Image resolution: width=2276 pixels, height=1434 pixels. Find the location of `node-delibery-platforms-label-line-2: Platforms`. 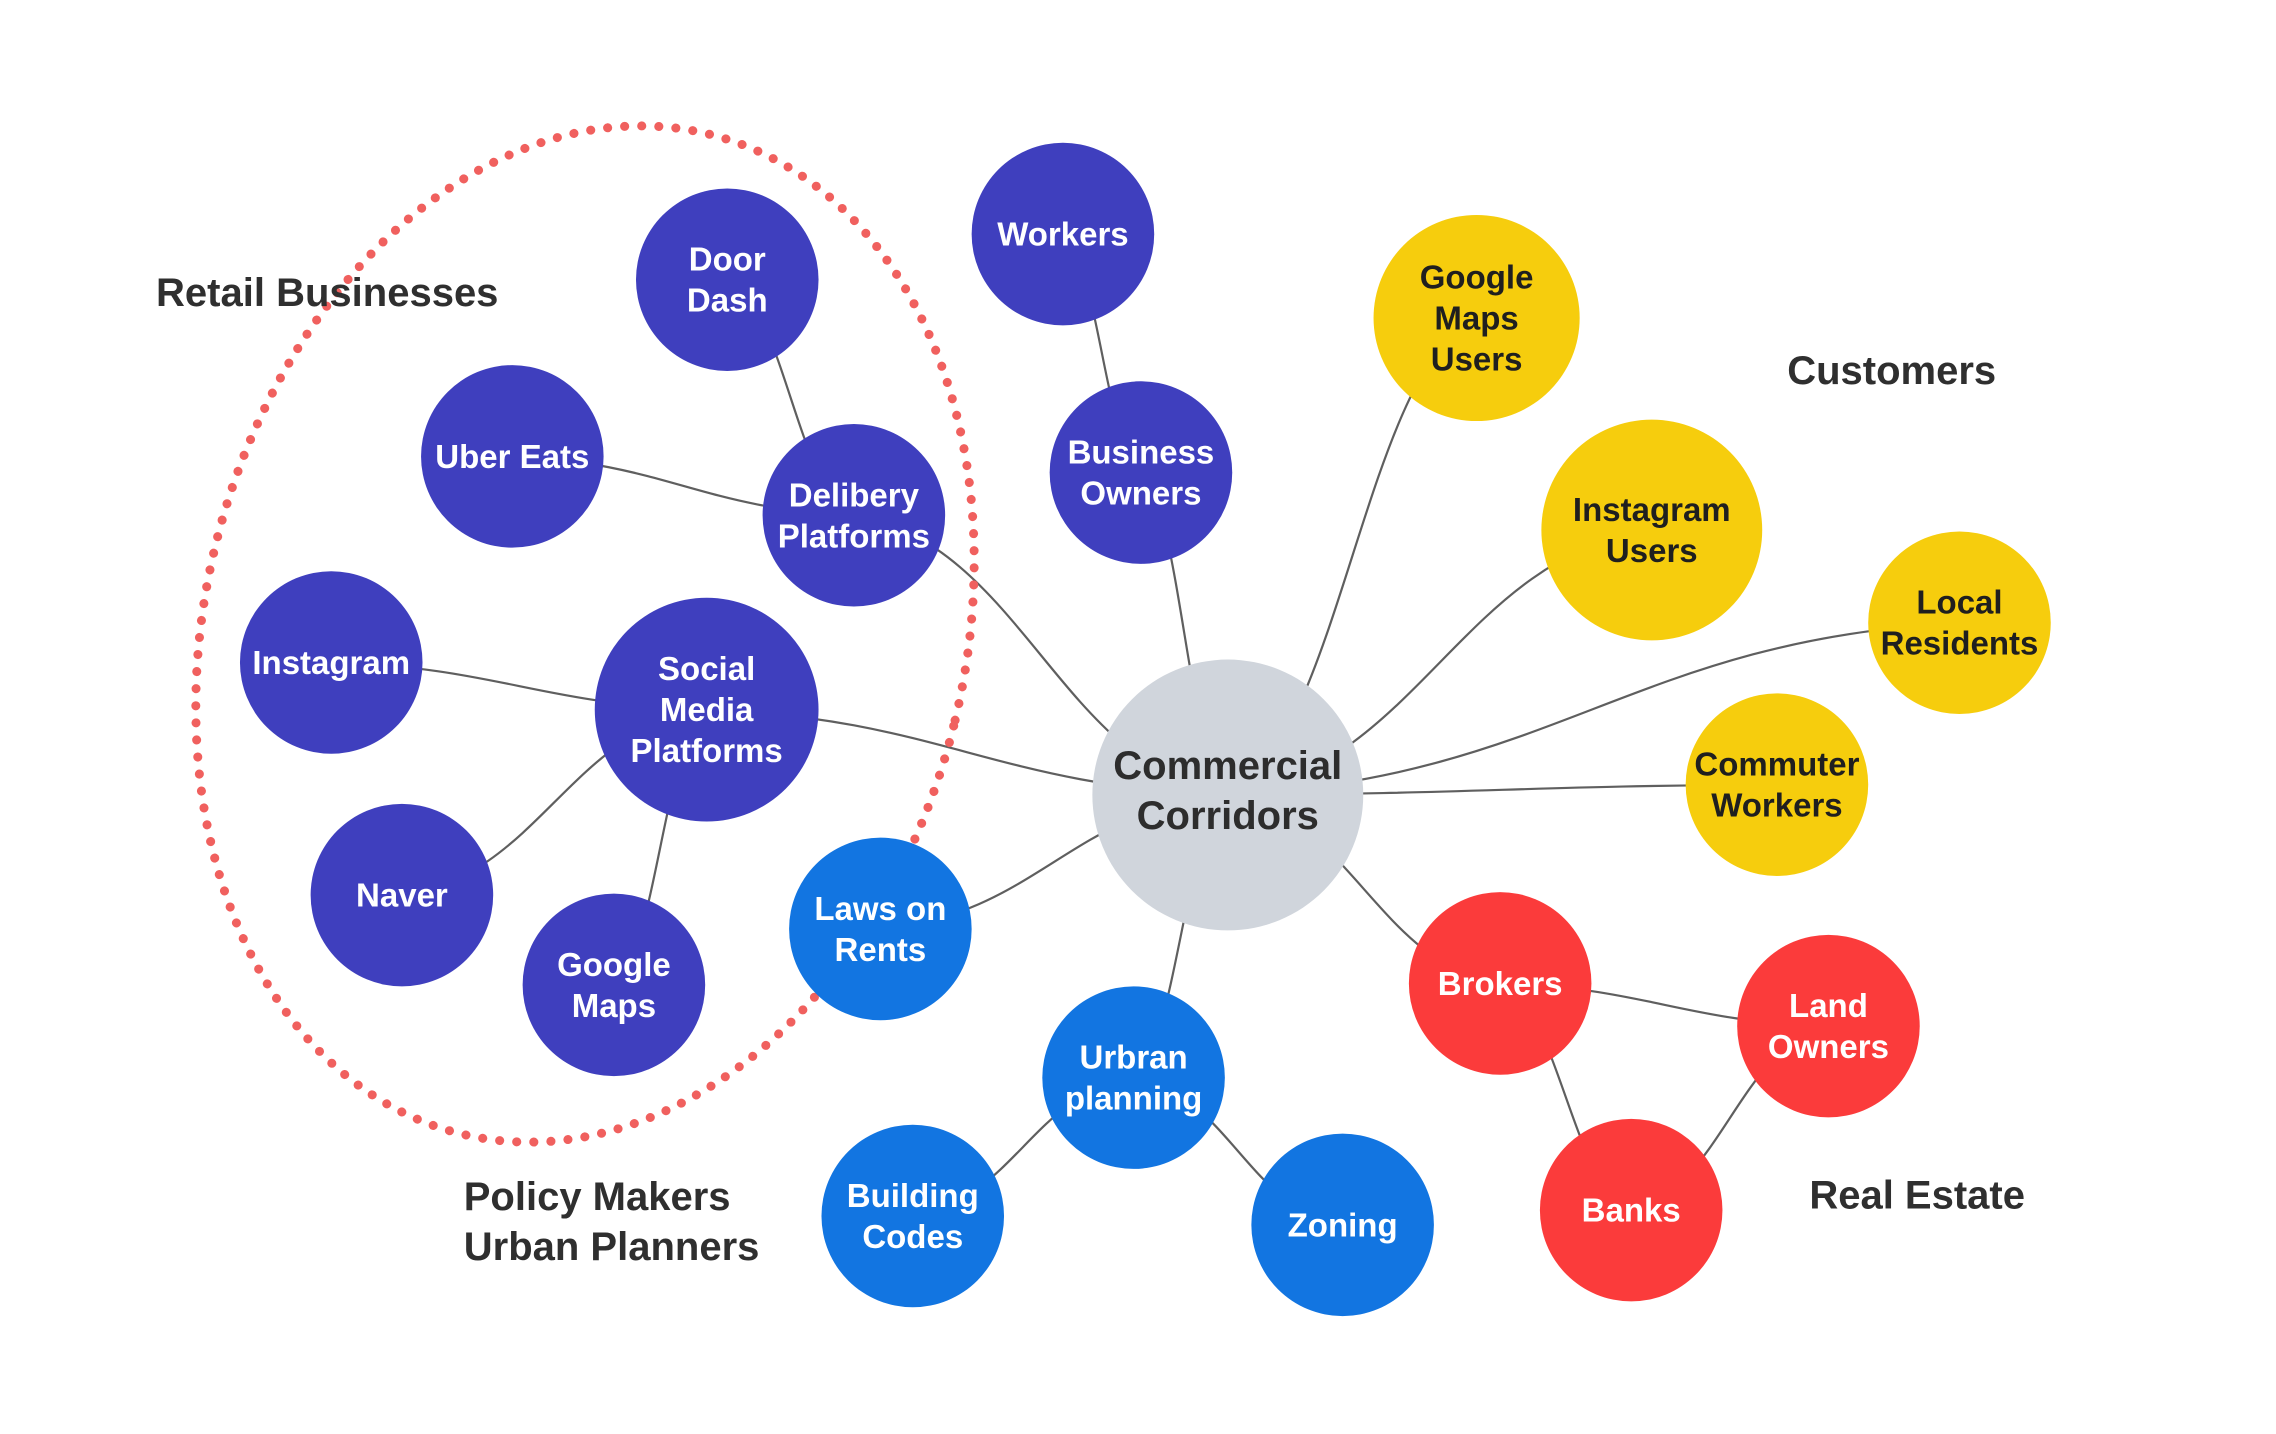

node-delibery-platforms-label-line-2: Platforms is located at coordinates (854, 535).